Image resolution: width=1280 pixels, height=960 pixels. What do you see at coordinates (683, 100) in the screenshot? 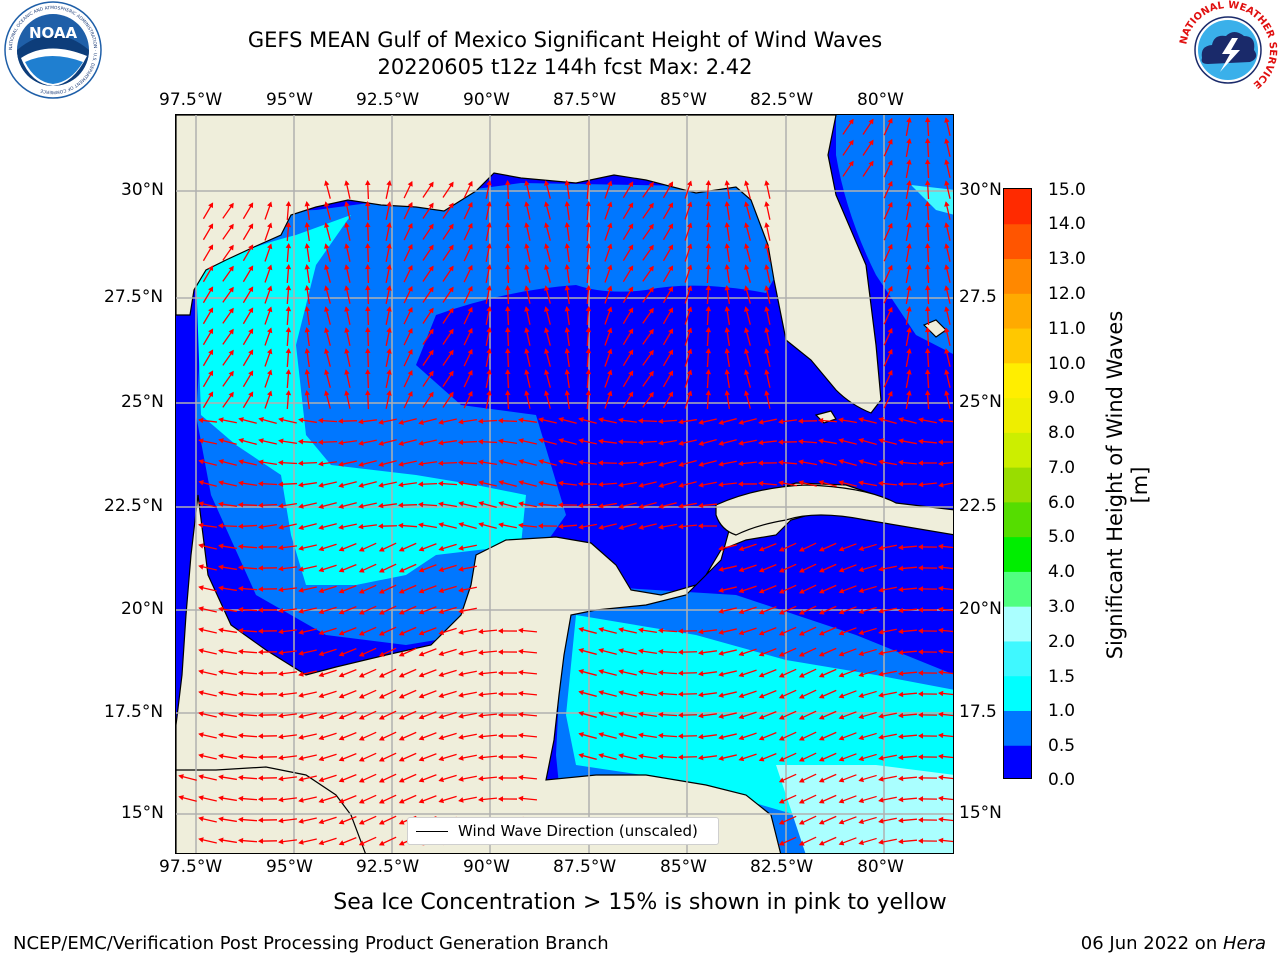
I see `lon-label: 85°W` at bounding box center [683, 100].